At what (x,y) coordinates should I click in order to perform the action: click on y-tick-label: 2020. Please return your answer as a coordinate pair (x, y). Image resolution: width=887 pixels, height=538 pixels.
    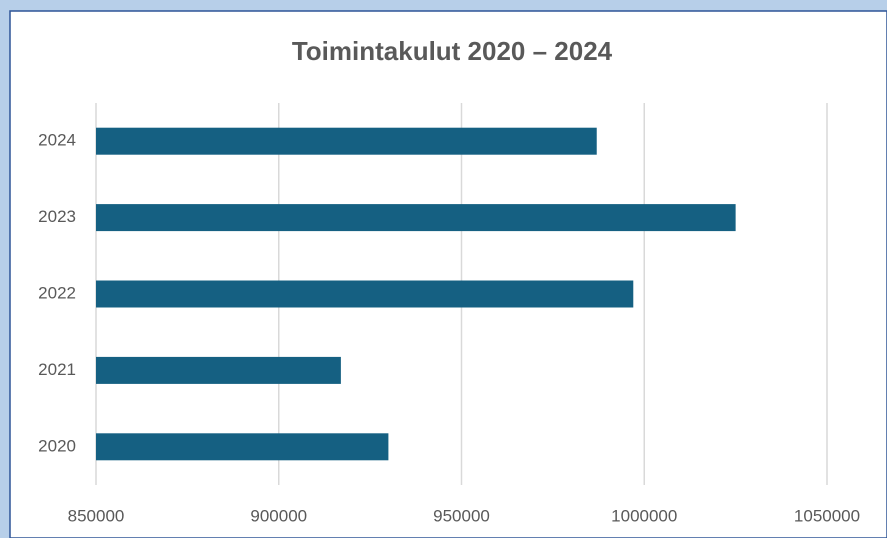
    Looking at the image, I should click on (57, 445).